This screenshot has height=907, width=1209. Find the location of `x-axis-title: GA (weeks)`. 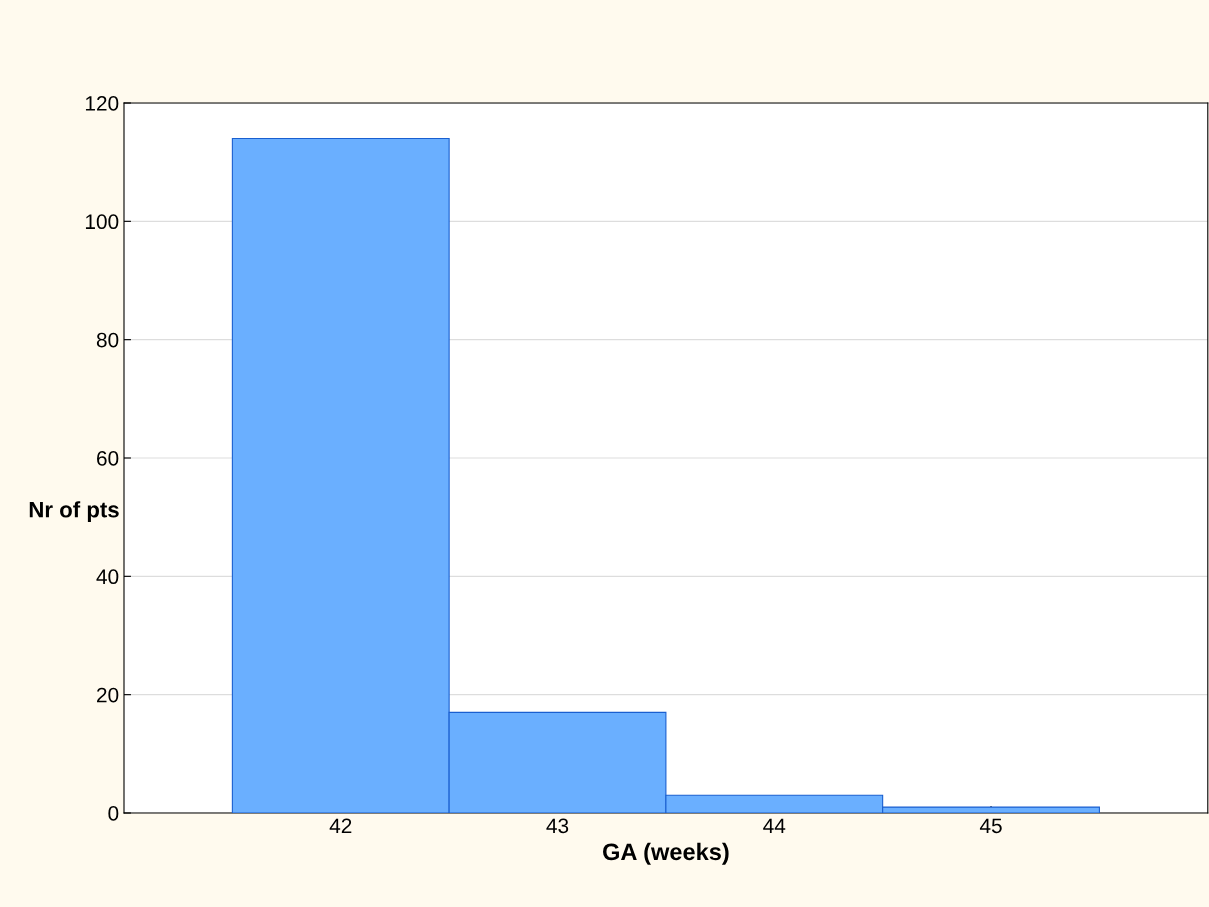

x-axis-title: GA (weeks) is located at coordinates (666, 853).